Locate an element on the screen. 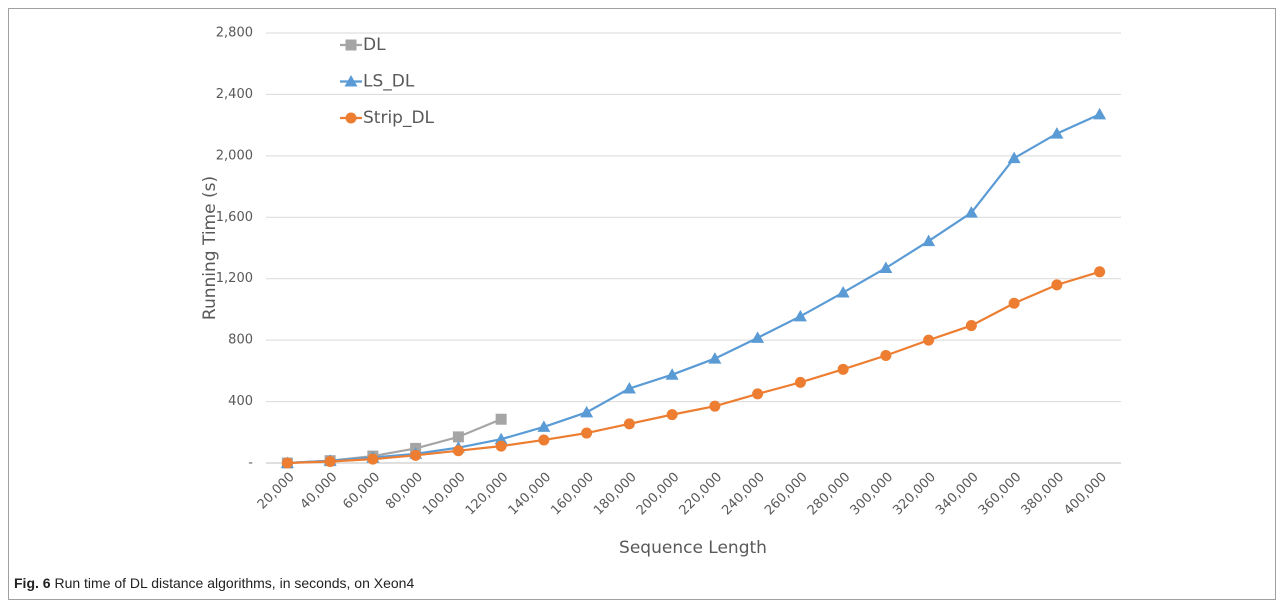 The image size is (1284, 606). y-tick-label: 400 is located at coordinates (240, 401).